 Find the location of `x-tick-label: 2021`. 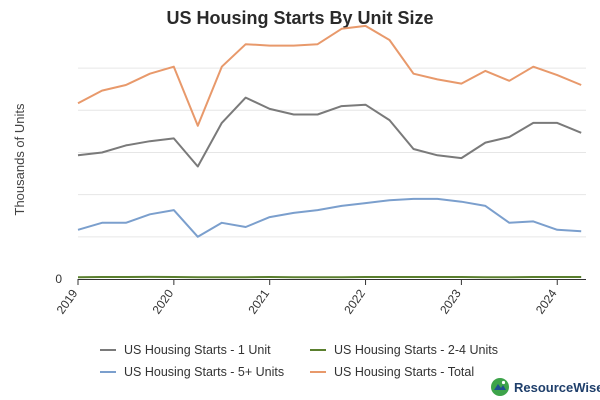

x-tick-label: 2021 is located at coordinates (258, 301).